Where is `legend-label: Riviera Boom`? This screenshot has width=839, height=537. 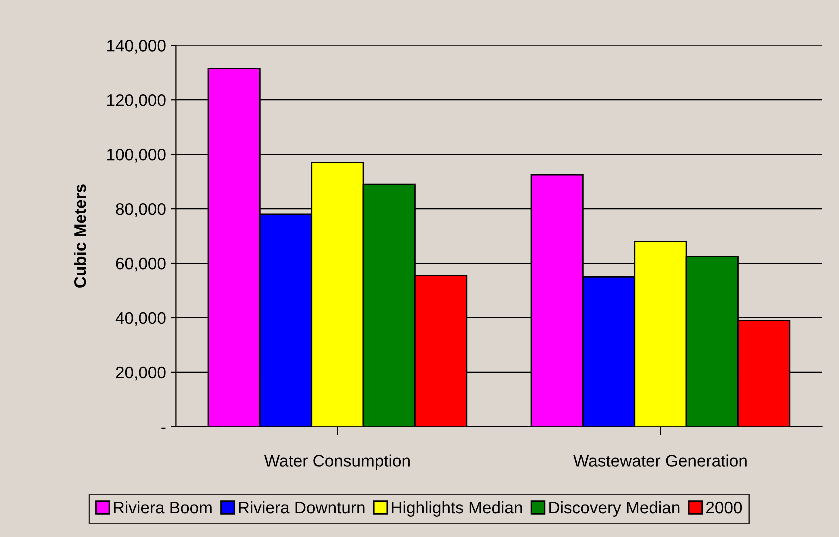 legend-label: Riviera Boom is located at coordinates (163, 507).